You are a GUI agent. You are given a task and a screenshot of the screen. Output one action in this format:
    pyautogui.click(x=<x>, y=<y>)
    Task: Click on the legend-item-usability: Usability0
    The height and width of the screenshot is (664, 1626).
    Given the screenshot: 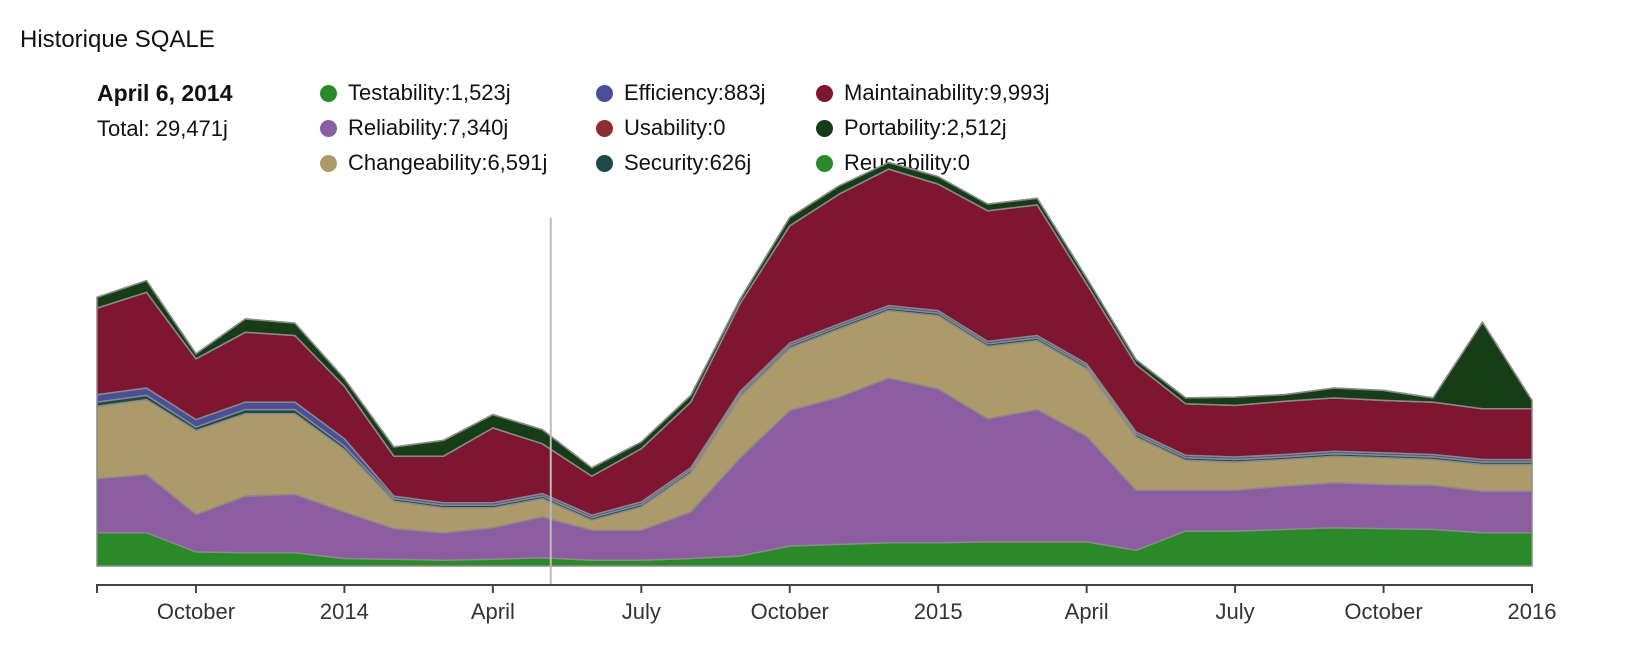 What is the action you would take?
    pyautogui.click(x=661, y=128)
    